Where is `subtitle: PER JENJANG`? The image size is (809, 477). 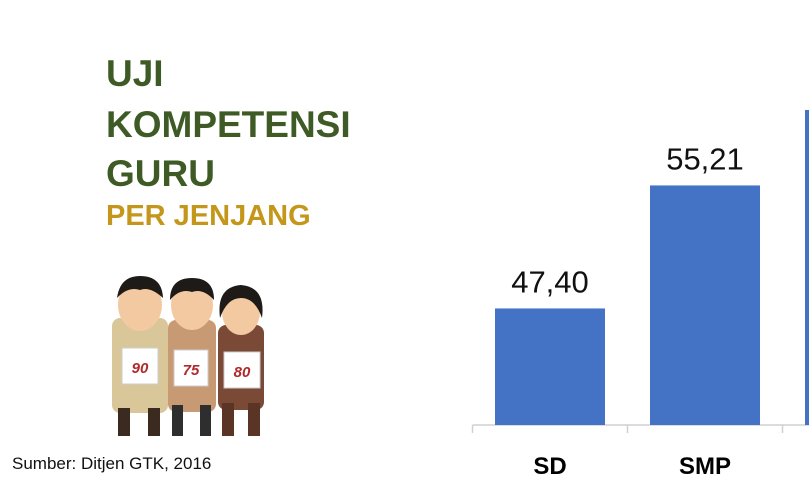
subtitle: PER JENJANG is located at coordinates (208, 216).